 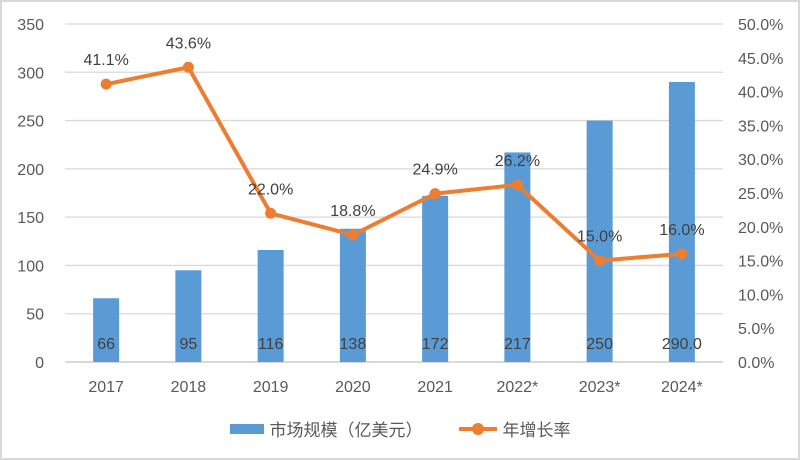 What do you see at coordinates (756, 329) in the screenshot?
I see `y-right-tick-label: 5.0%` at bounding box center [756, 329].